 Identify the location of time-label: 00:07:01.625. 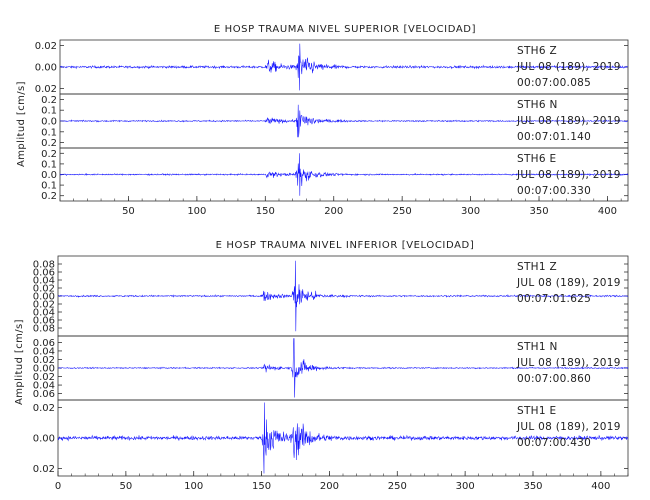
(554, 299).